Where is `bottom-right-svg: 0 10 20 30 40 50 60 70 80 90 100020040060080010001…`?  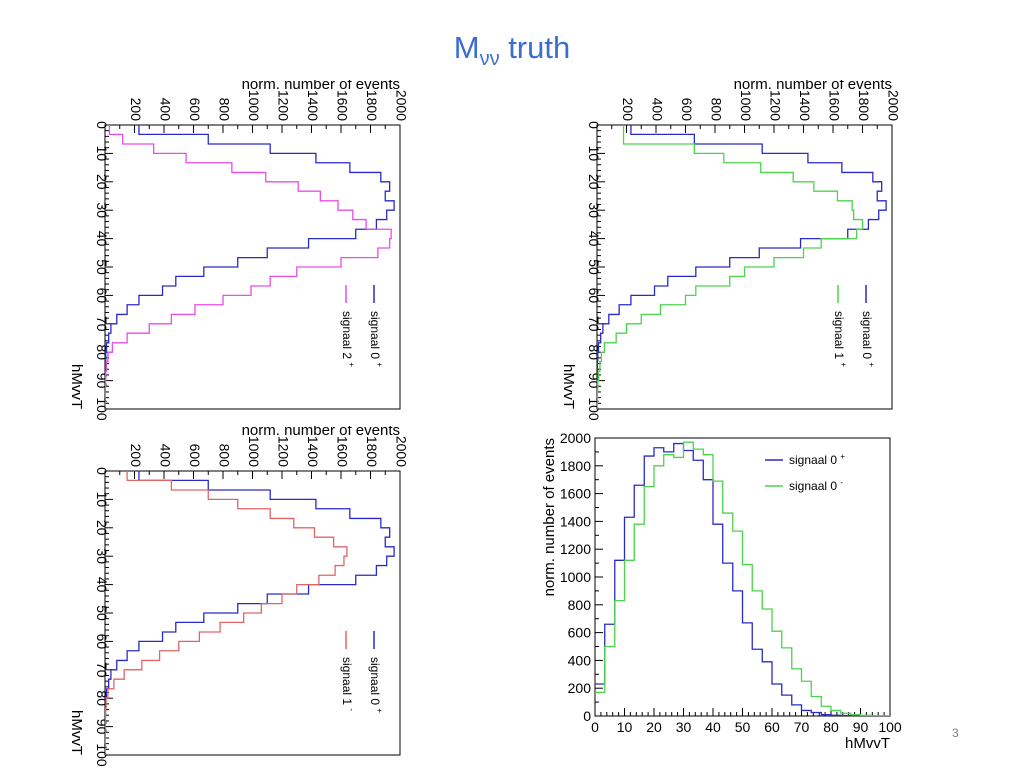
bottom-right-svg: 0 10 20 30 40 50 60 70 80 90 100020040060080010001… is located at coordinates (721, 591).